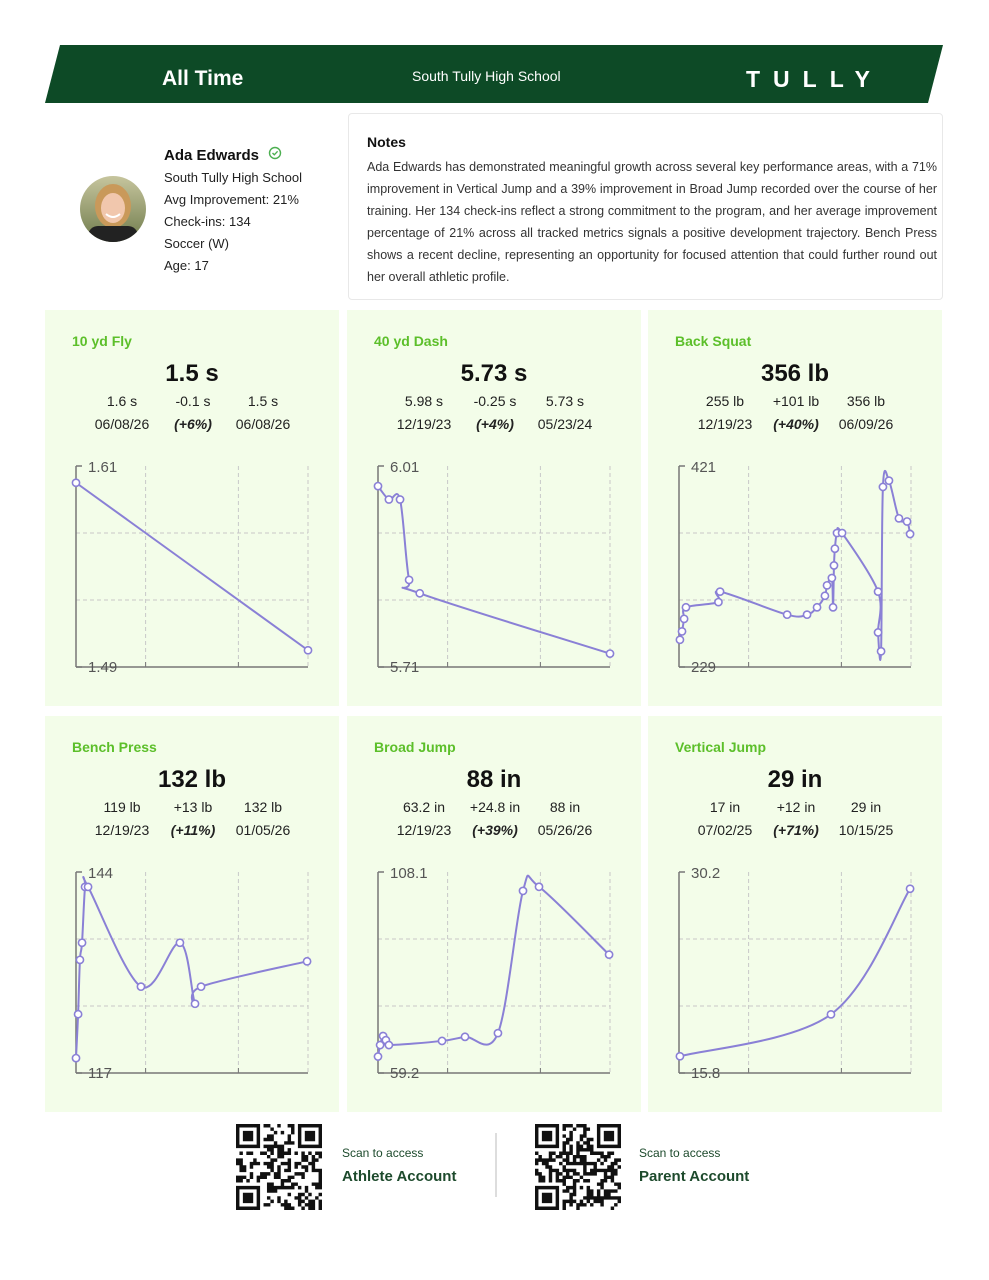 This screenshot has width=989, height=1280. Describe the element at coordinates (122, 807) in the screenshot. I see `start-value: 119 lb` at that location.